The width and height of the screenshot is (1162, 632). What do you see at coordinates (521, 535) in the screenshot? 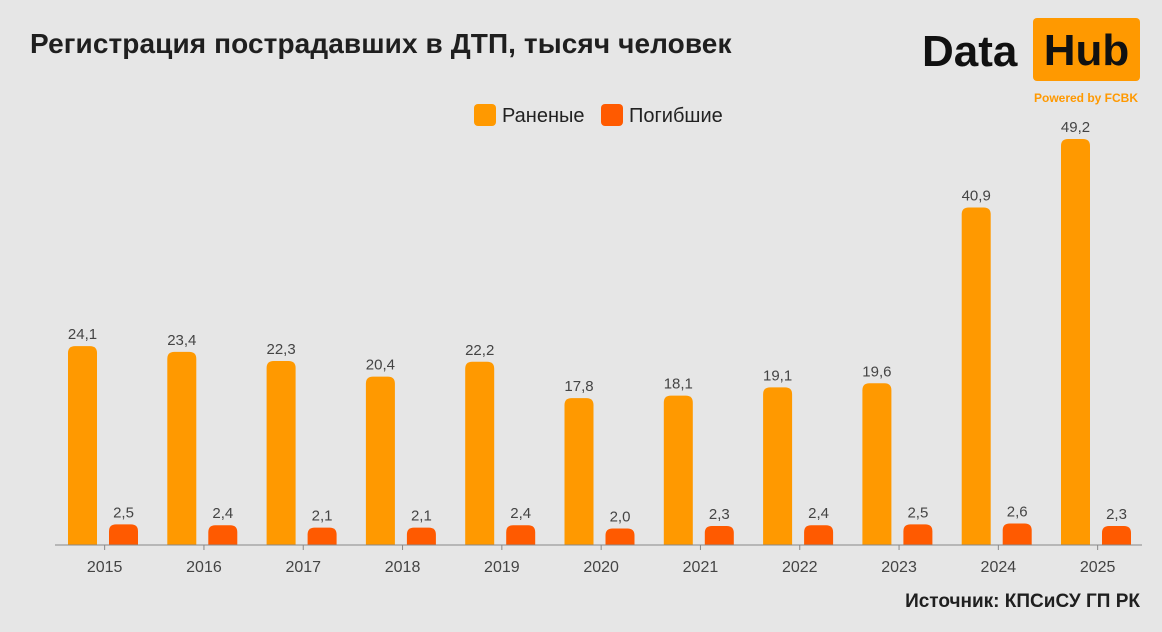
I see `bar-killed-2019` at bounding box center [521, 535].